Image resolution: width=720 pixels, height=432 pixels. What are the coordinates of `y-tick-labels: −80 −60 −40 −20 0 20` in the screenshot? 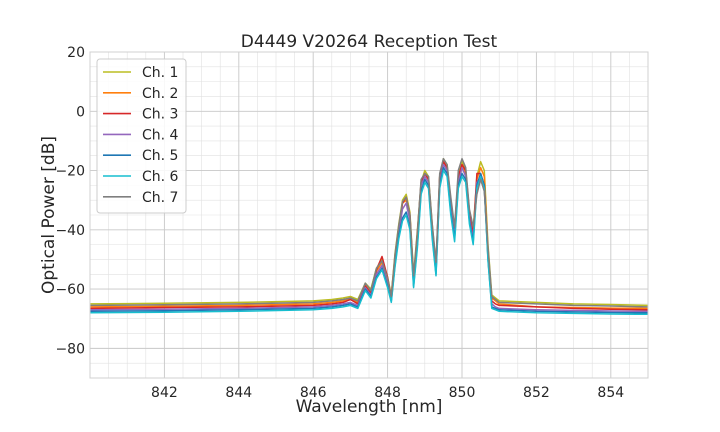 It's located at (70, 201).